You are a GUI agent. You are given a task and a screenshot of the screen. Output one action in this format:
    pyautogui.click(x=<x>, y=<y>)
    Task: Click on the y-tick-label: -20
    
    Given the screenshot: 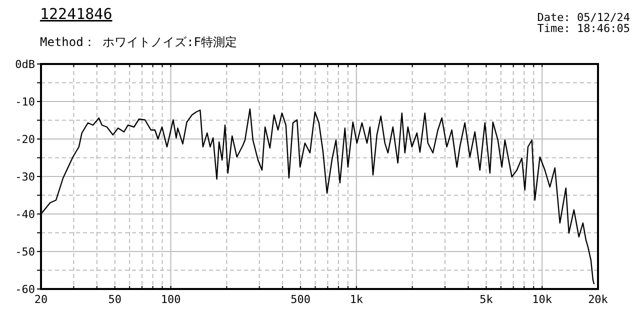 What is the action you would take?
    pyautogui.click(x=25, y=139)
    